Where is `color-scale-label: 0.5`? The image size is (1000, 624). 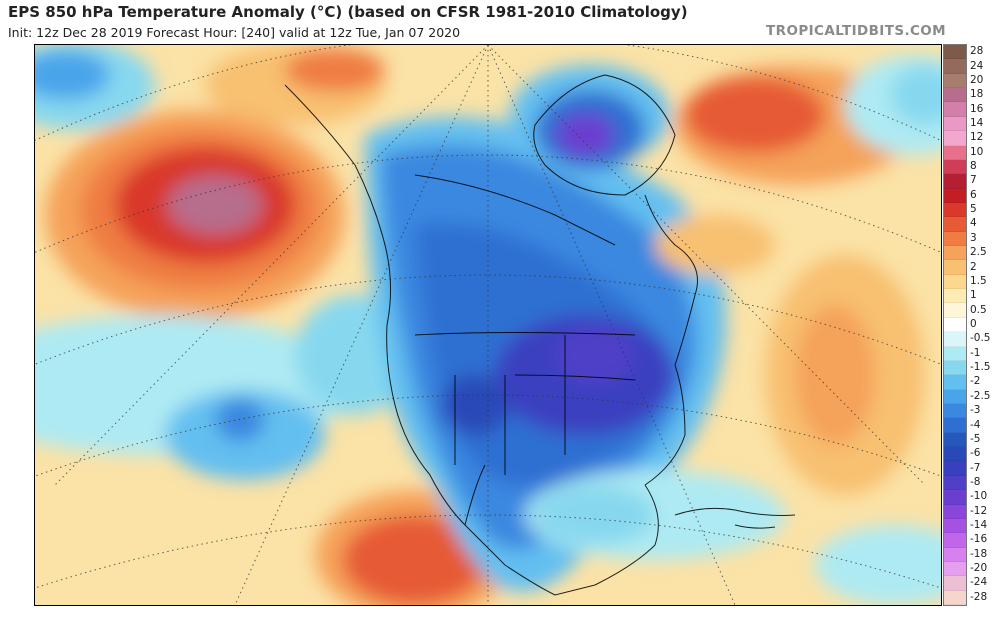 color-scale-label: 0.5 is located at coordinates (978, 309).